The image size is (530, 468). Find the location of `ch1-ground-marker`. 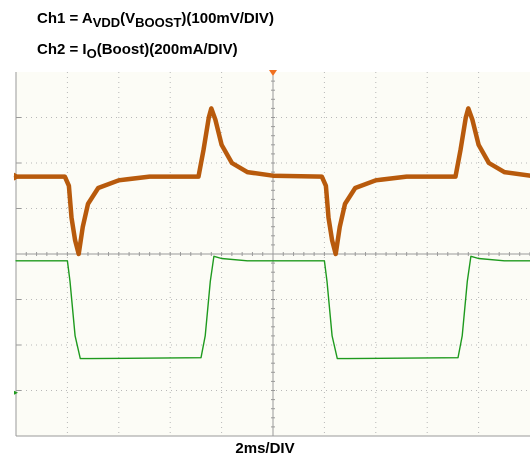

ch1-ground-marker is located at coordinates (17, 176).